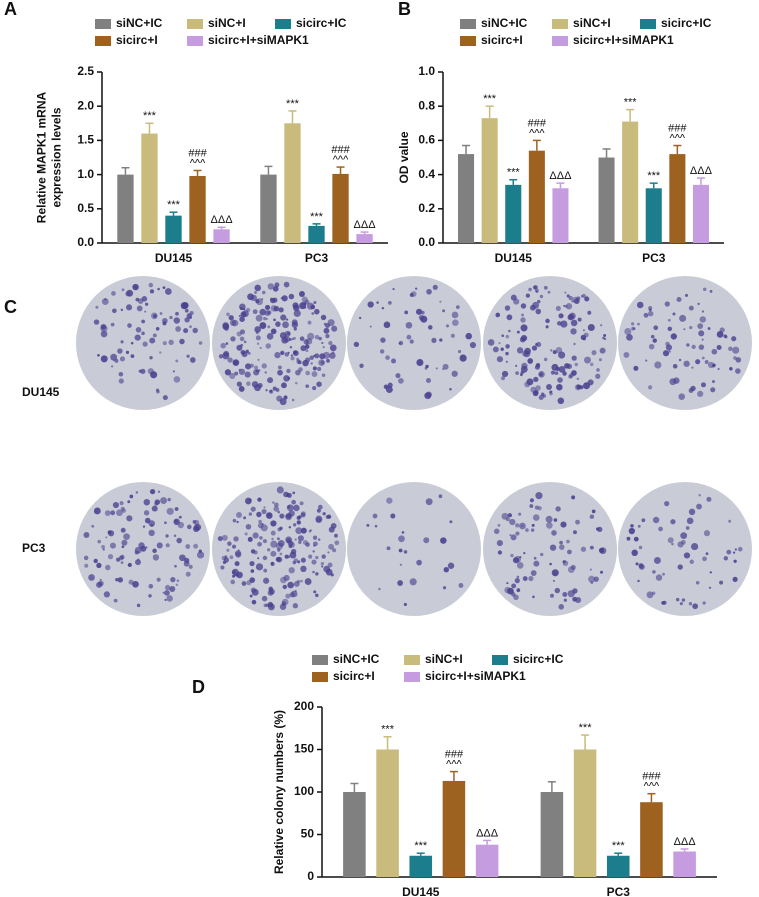 This screenshot has height=897, width=759. Describe the element at coordinates (404, 9) in the screenshot. I see `panel-letter: B` at that location.